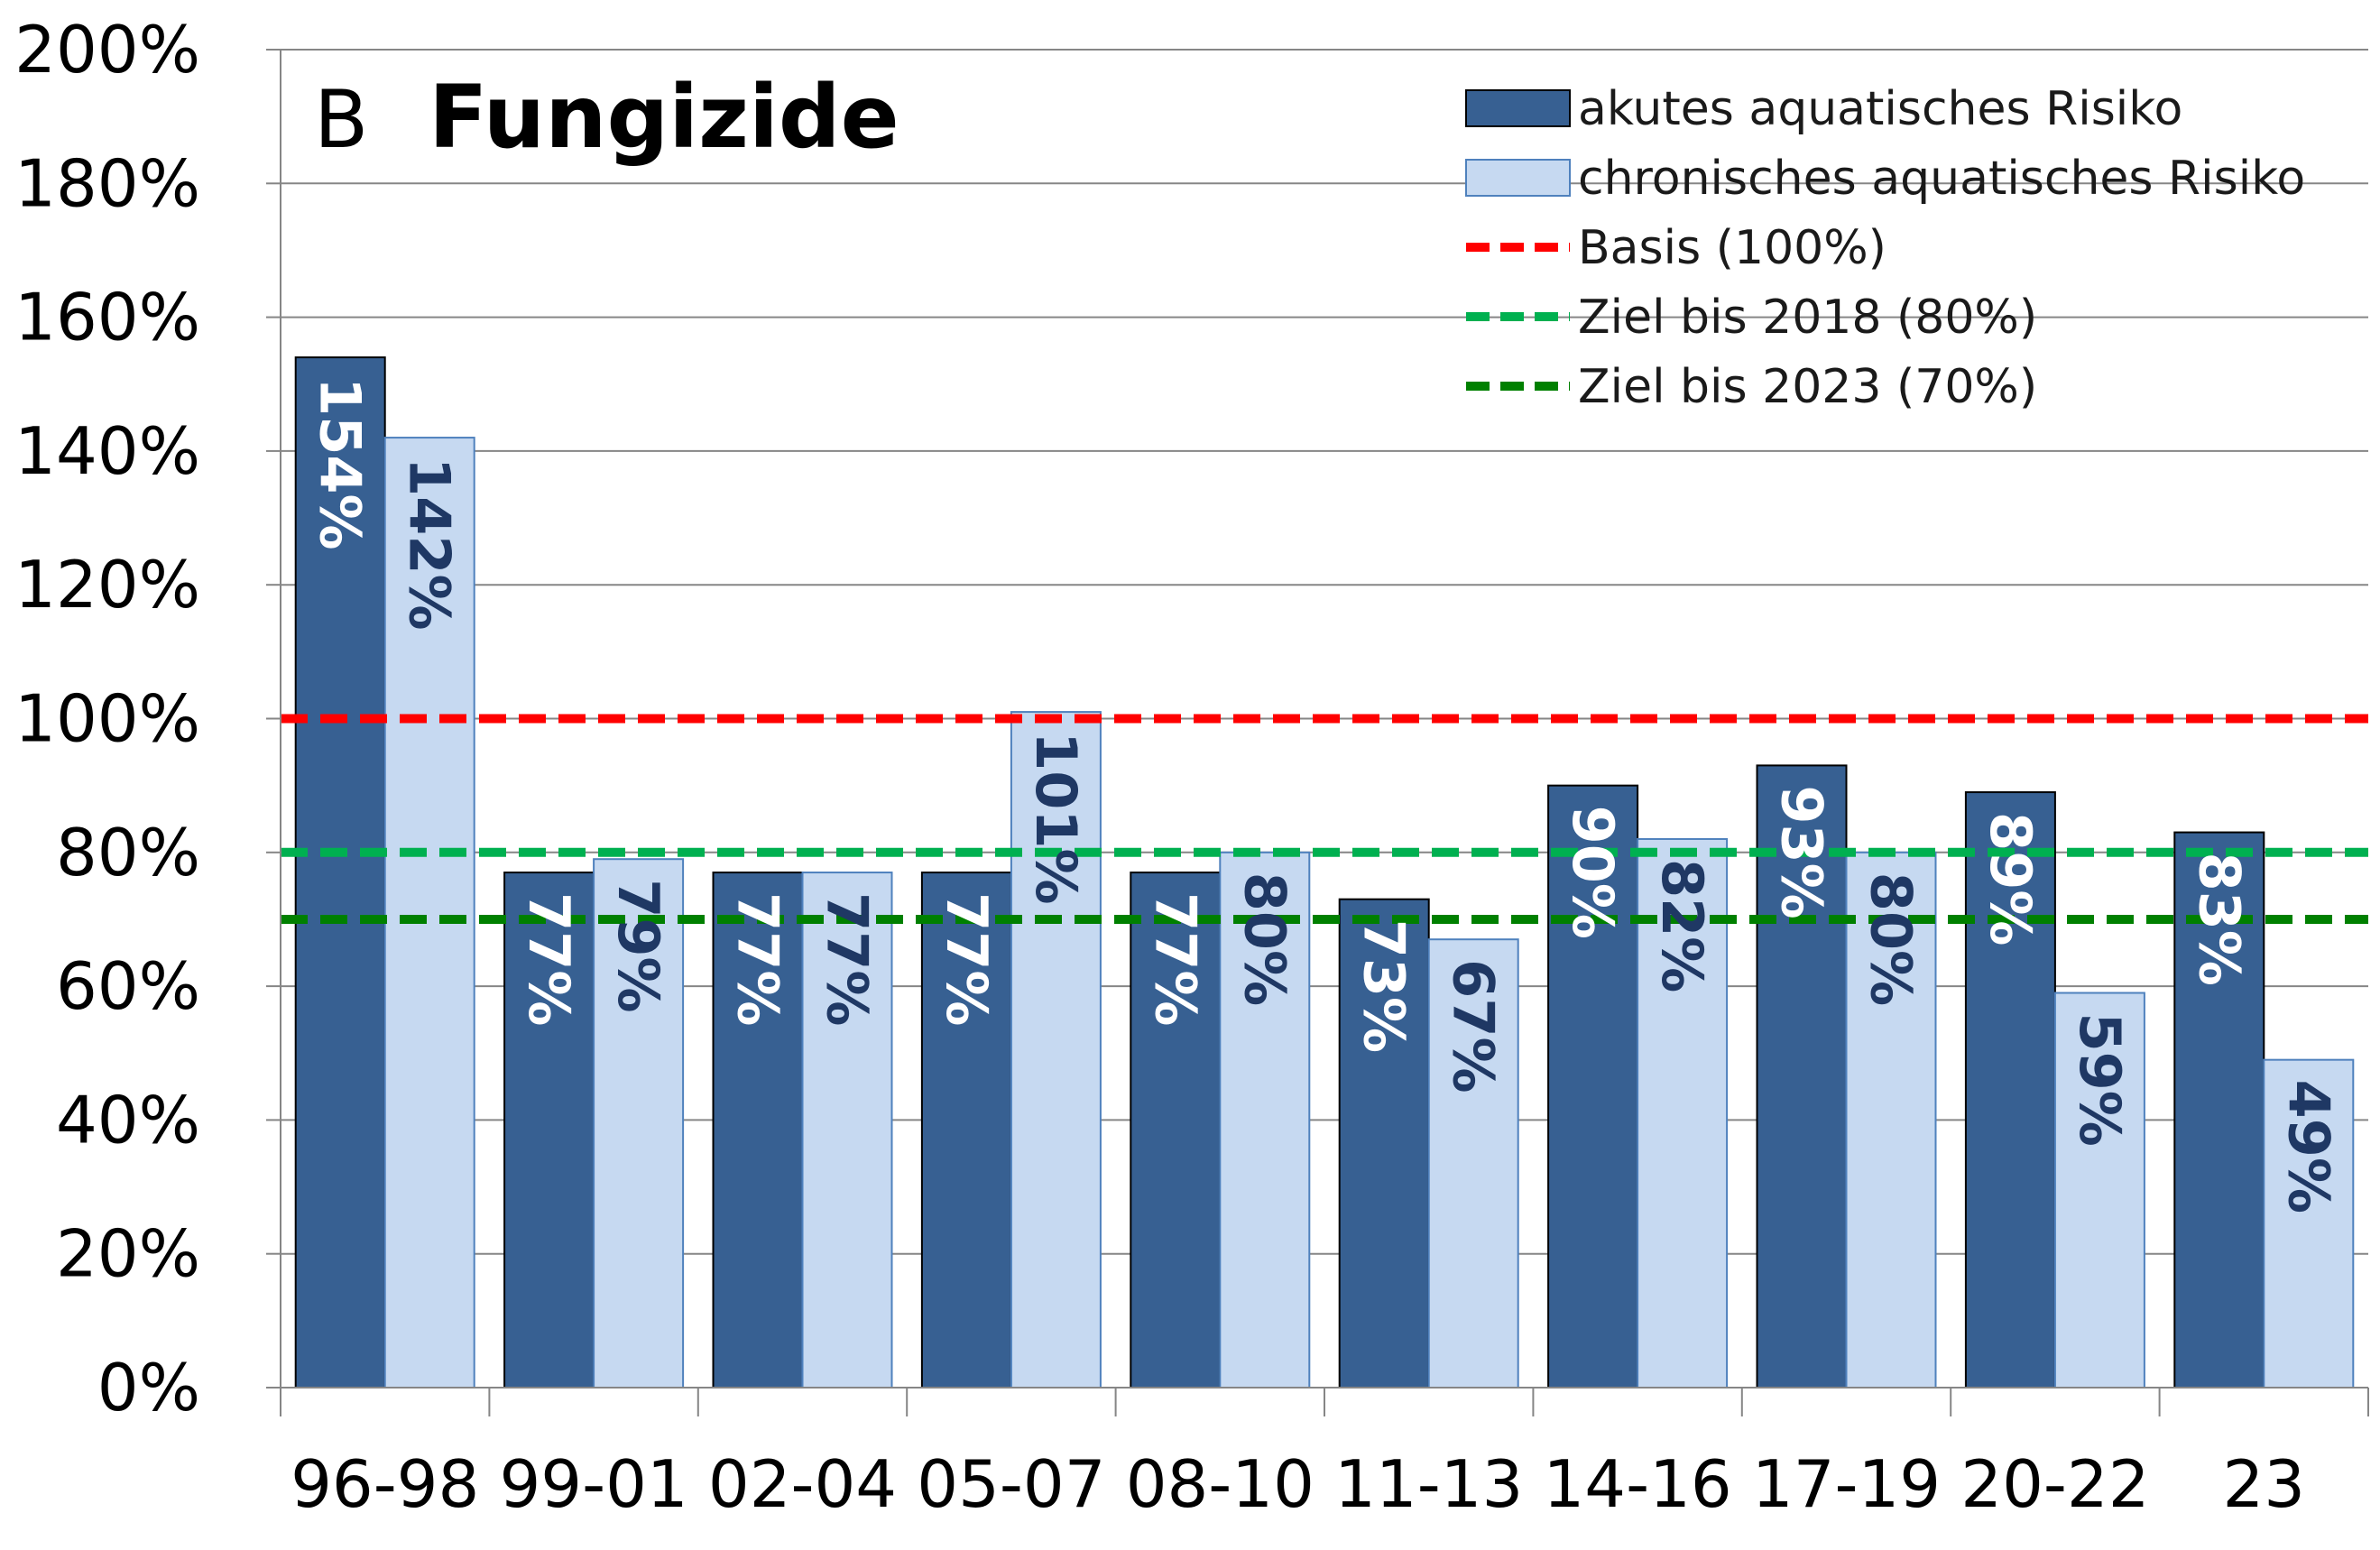 Image resolution: width=2380 pixels, height=1550 pixels. Describe the element at coordinates (107, 451) in the screenshot. I see `y-tick-label: 140%` at that location.